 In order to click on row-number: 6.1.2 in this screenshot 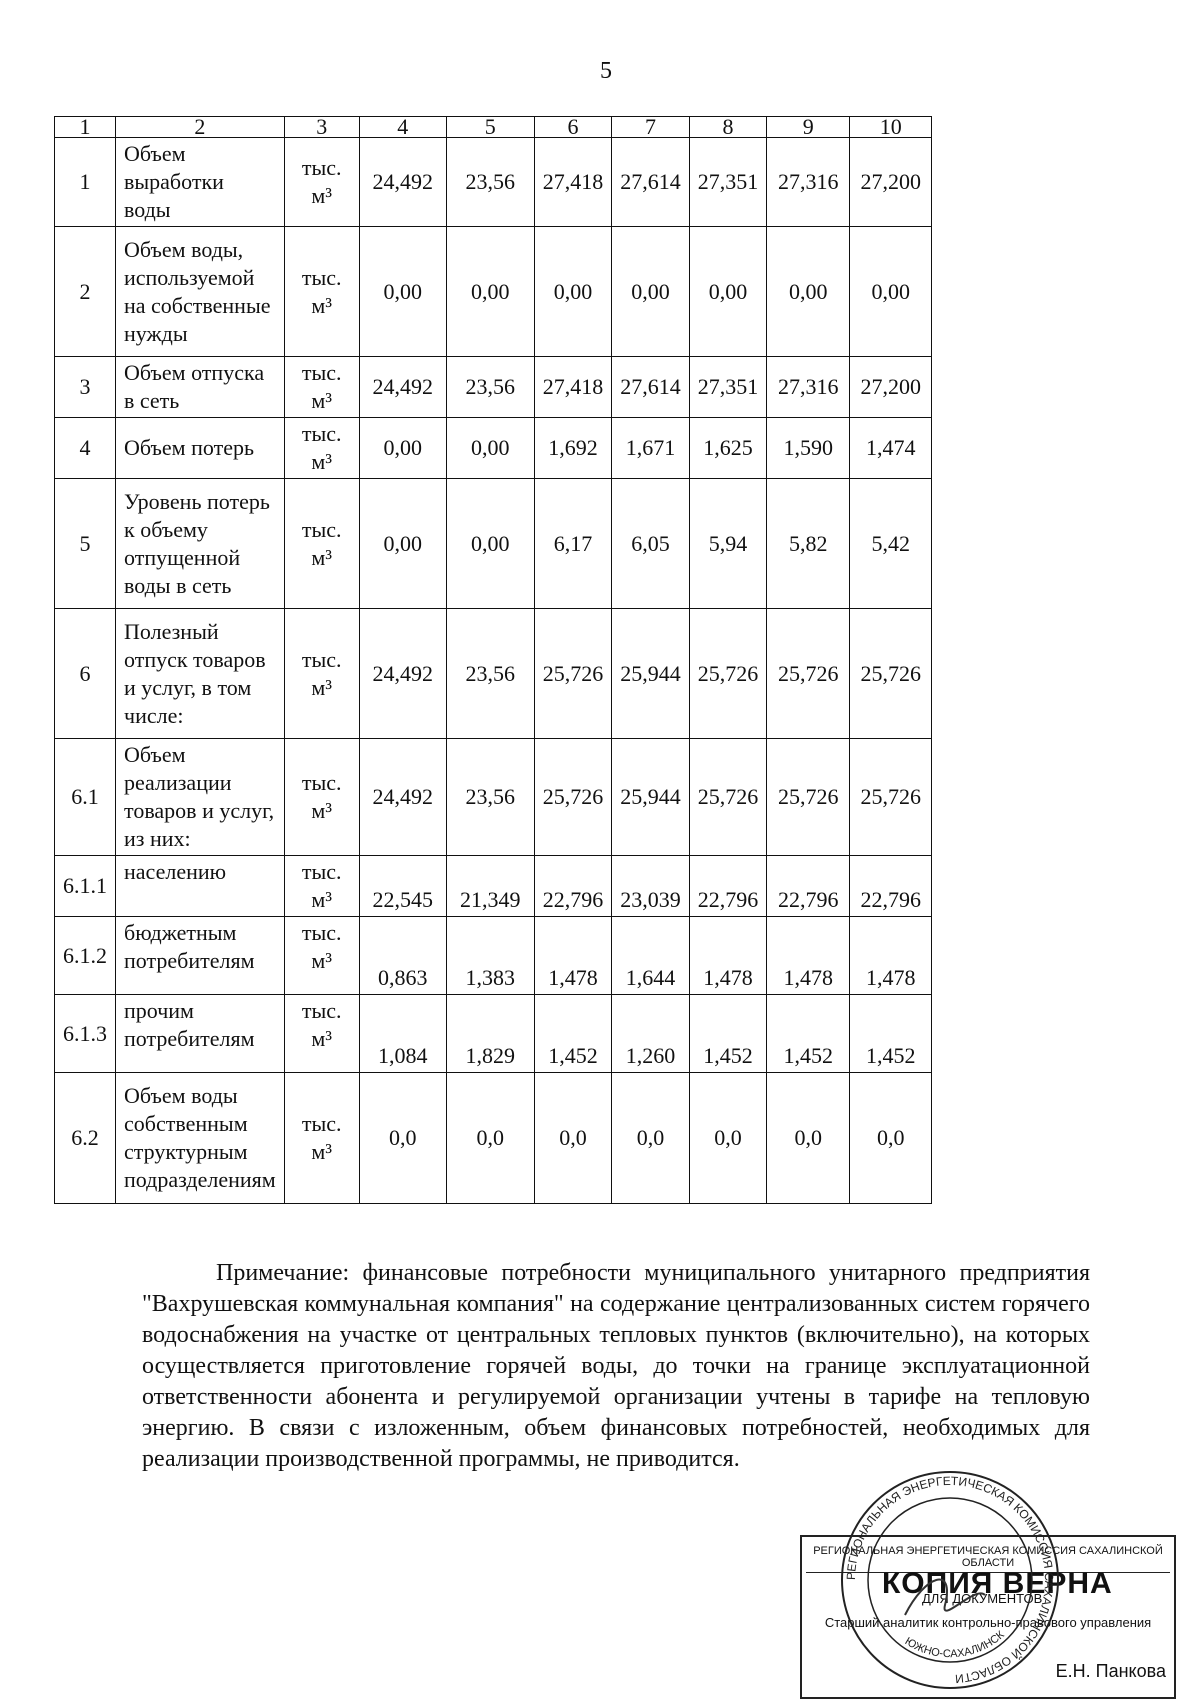, I will do `click(85, 955)`.